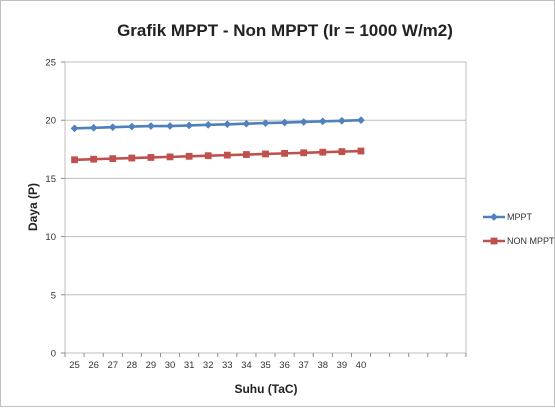 Image resolution: width=555 pixels, height=408 pixels. What do you see at coordinates (342, 365) in the screenshot?
I see `x-tick-label: 39` at bounding box center [342, 365].